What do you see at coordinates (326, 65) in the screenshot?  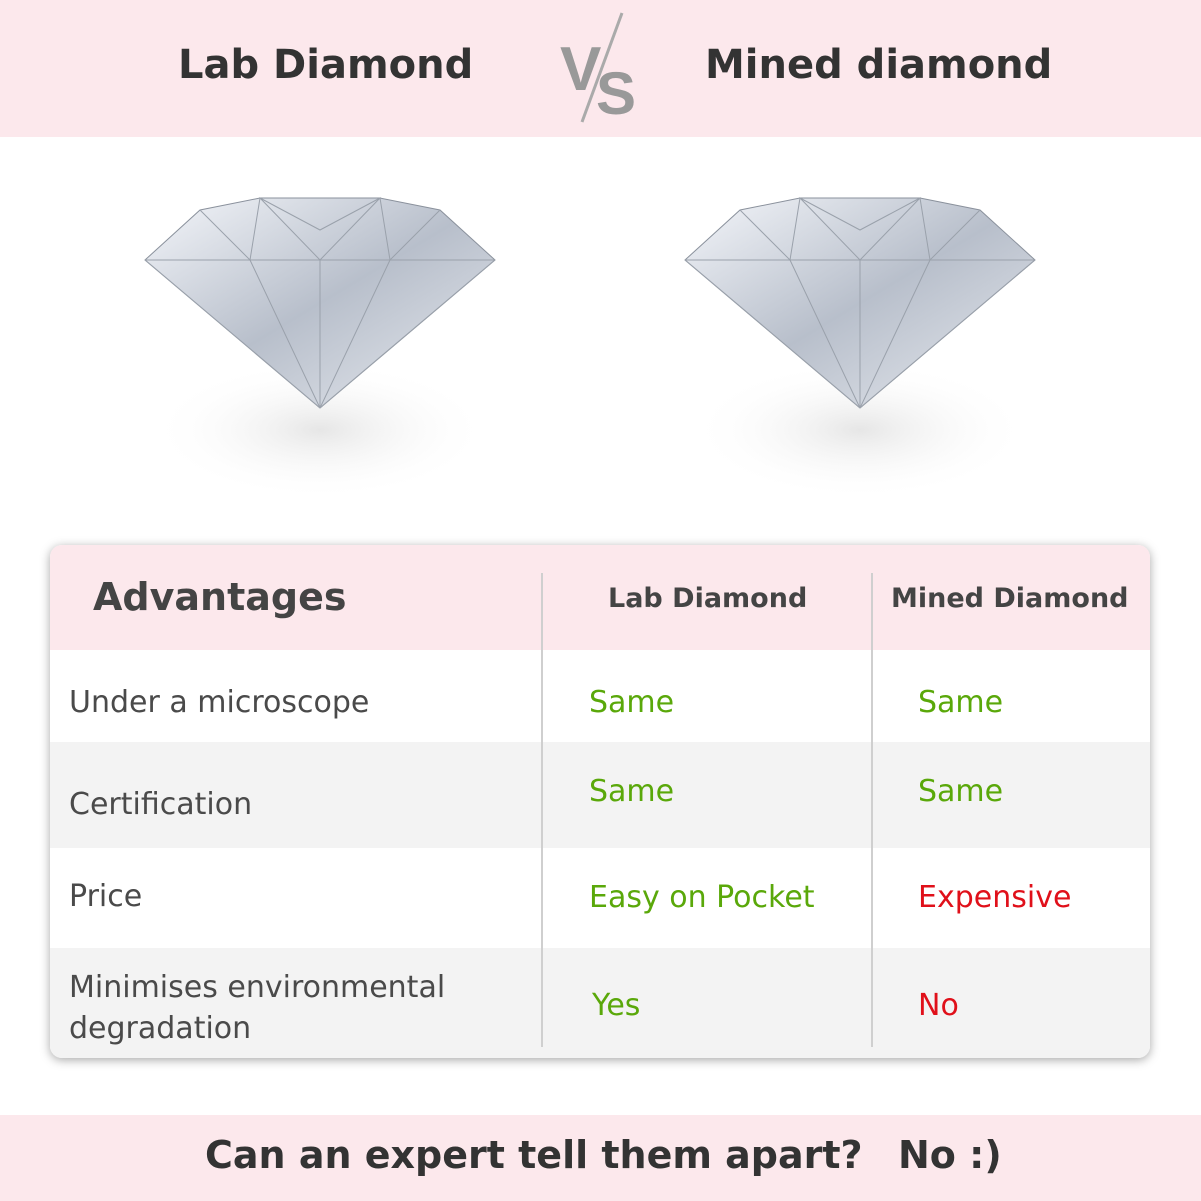 I see `lab-diamond-title: Lab Diamond` at bounding box center [326, 65].